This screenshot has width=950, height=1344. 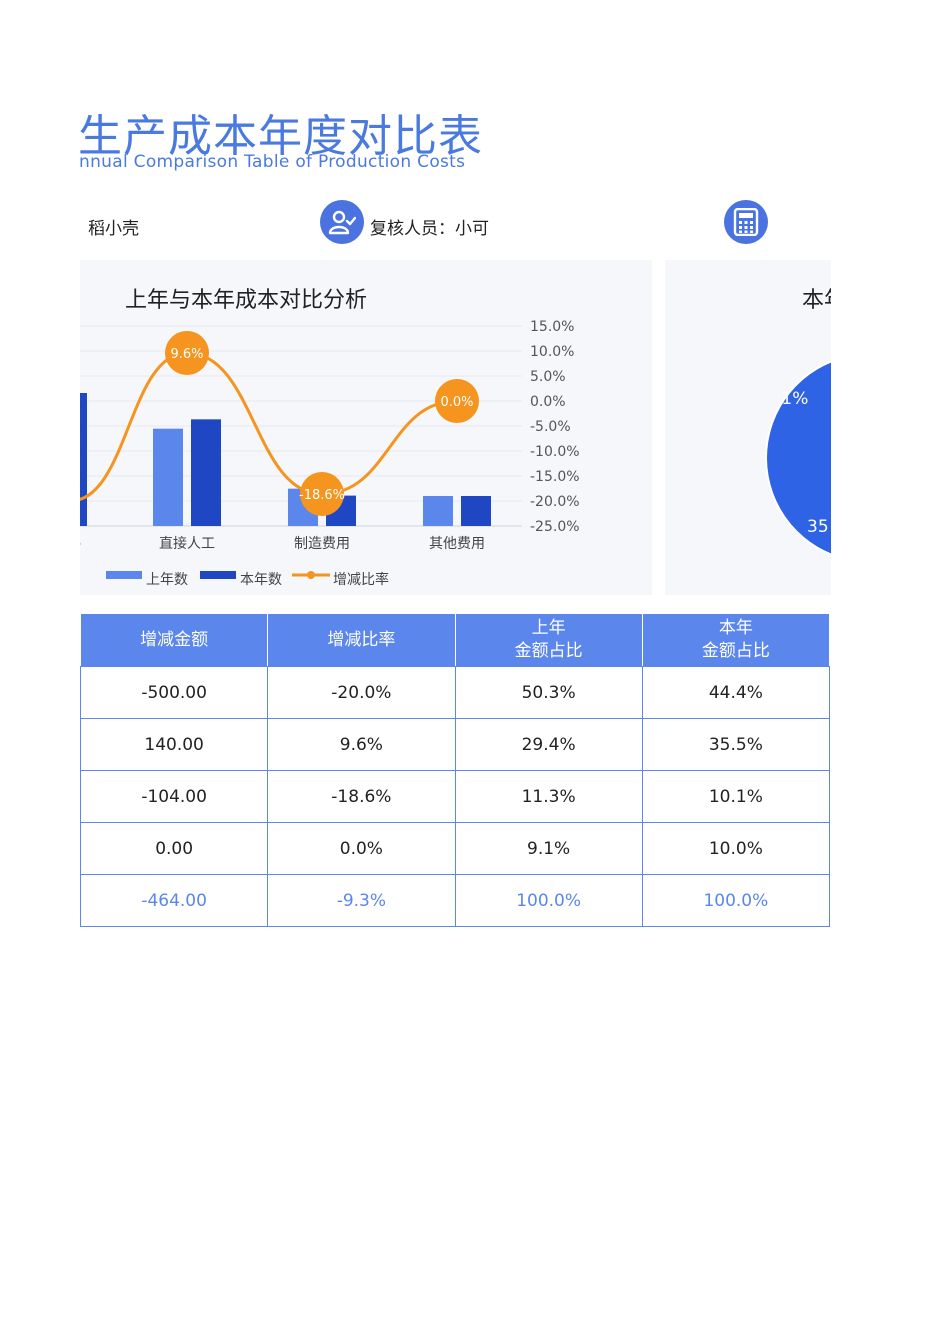 I want to click on legend-swatch-this-year, so click(x=218, y=575).